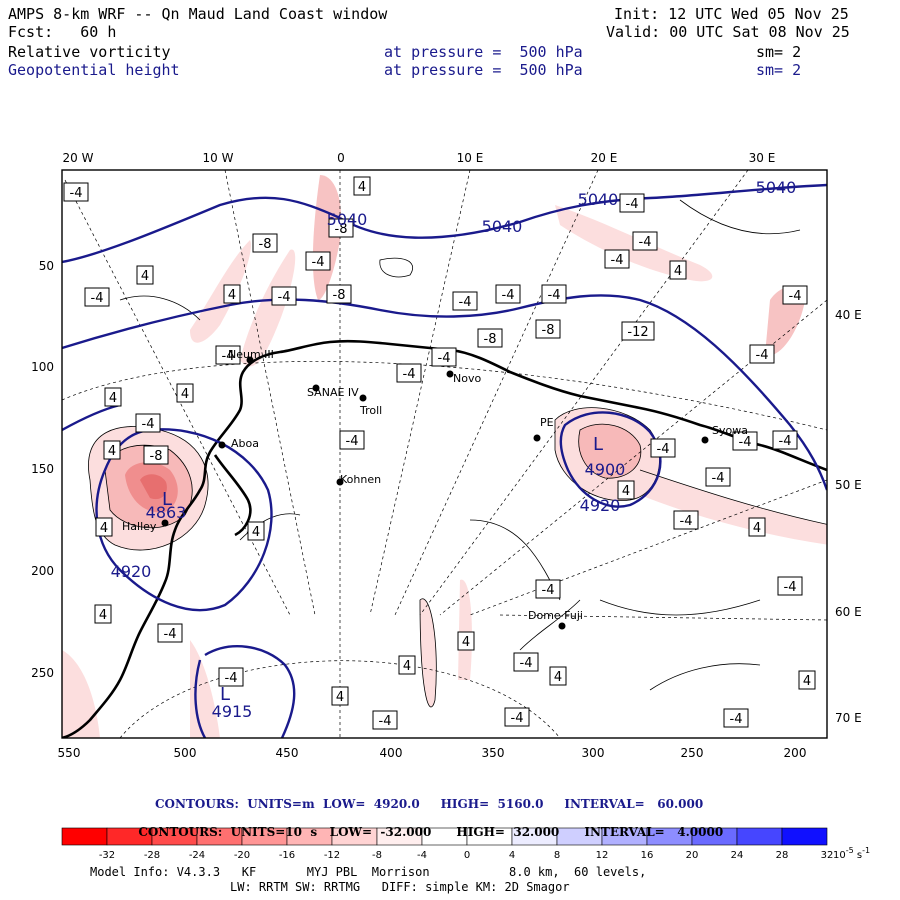 Image resolution: width=900 pixels, height=900 pixels. I want to click on field2-name: Geopotential height, so click(94, 70).